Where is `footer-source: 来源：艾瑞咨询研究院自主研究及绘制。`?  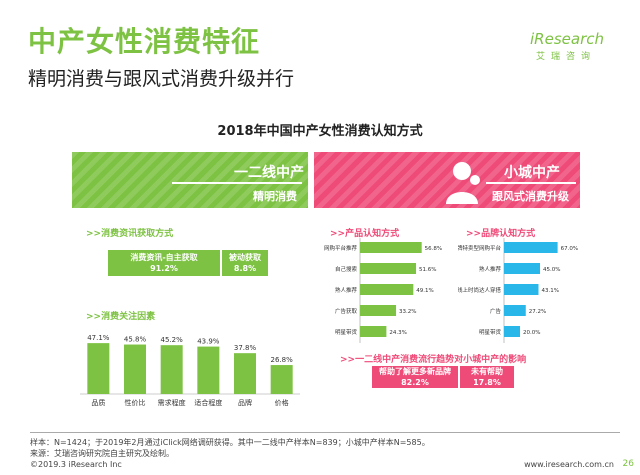 footer-source: 来源：艾瑞咨询研究院自主研究及绘制。 is located at coordinates (102, 453).